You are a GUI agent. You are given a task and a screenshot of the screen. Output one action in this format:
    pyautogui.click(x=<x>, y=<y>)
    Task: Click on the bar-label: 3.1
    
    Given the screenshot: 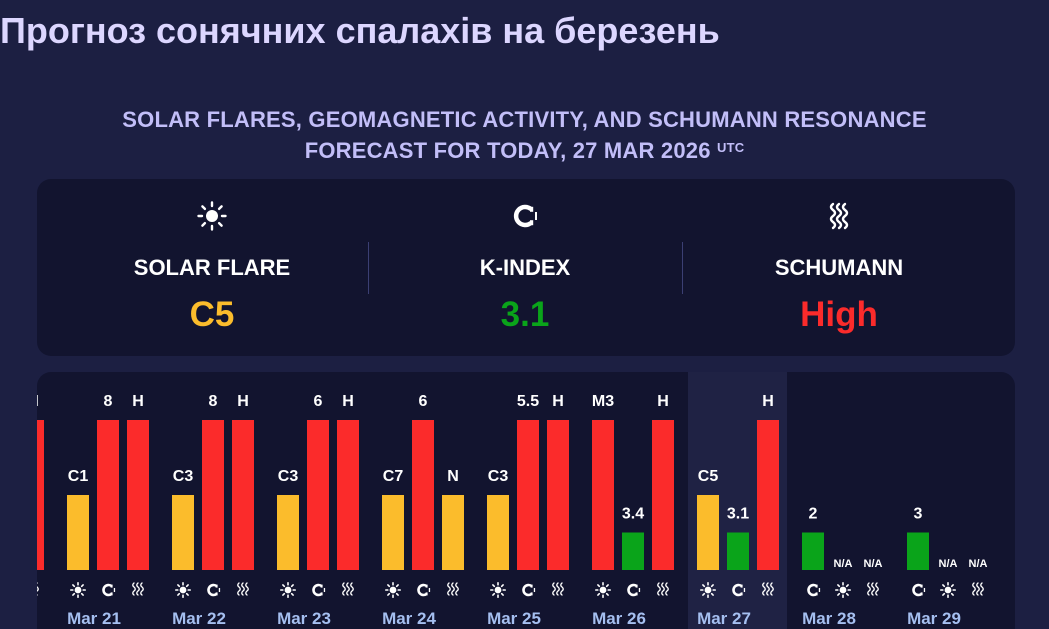 What is the action you would take?
    pyautogui.click(x=738, y=514)
    